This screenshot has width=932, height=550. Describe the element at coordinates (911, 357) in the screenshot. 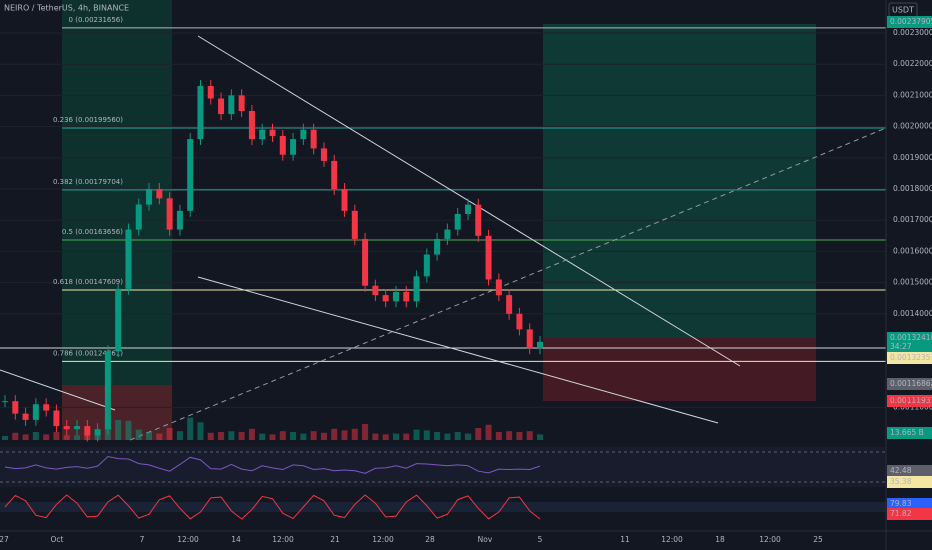

I see `price-tag-label: 0.00132351` at that location.